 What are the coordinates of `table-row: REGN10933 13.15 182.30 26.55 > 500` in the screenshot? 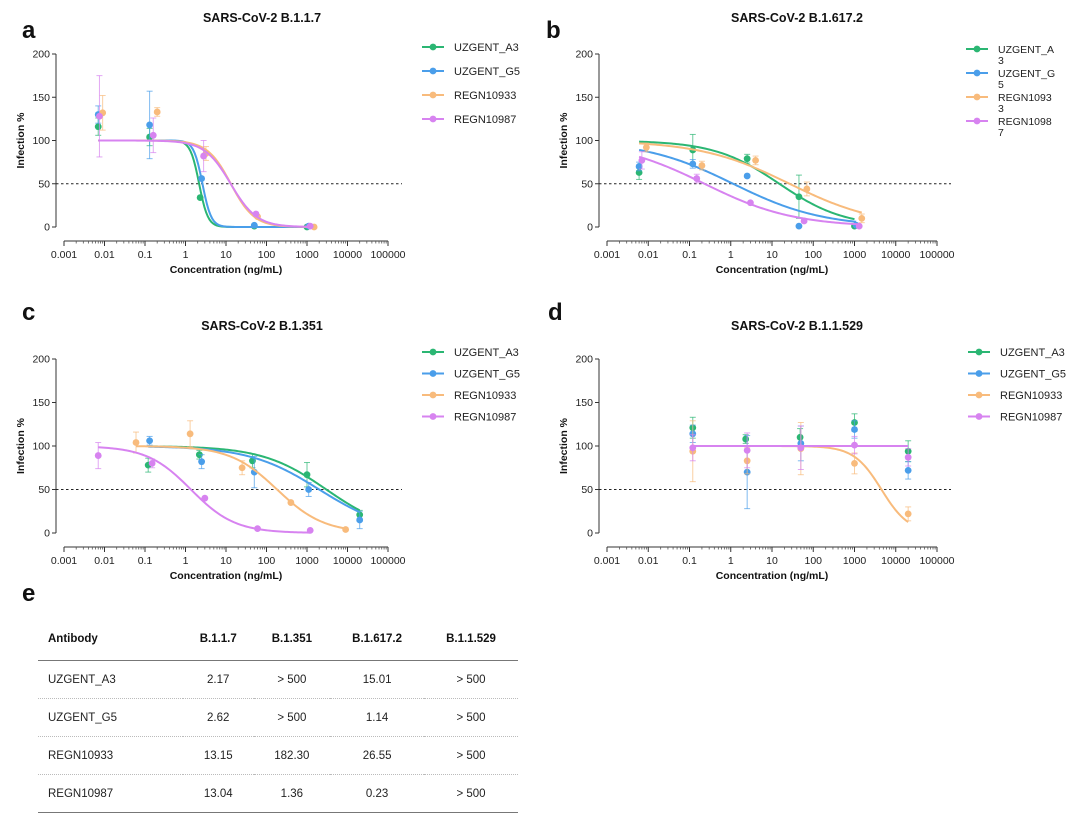 It's located at (278, 755).